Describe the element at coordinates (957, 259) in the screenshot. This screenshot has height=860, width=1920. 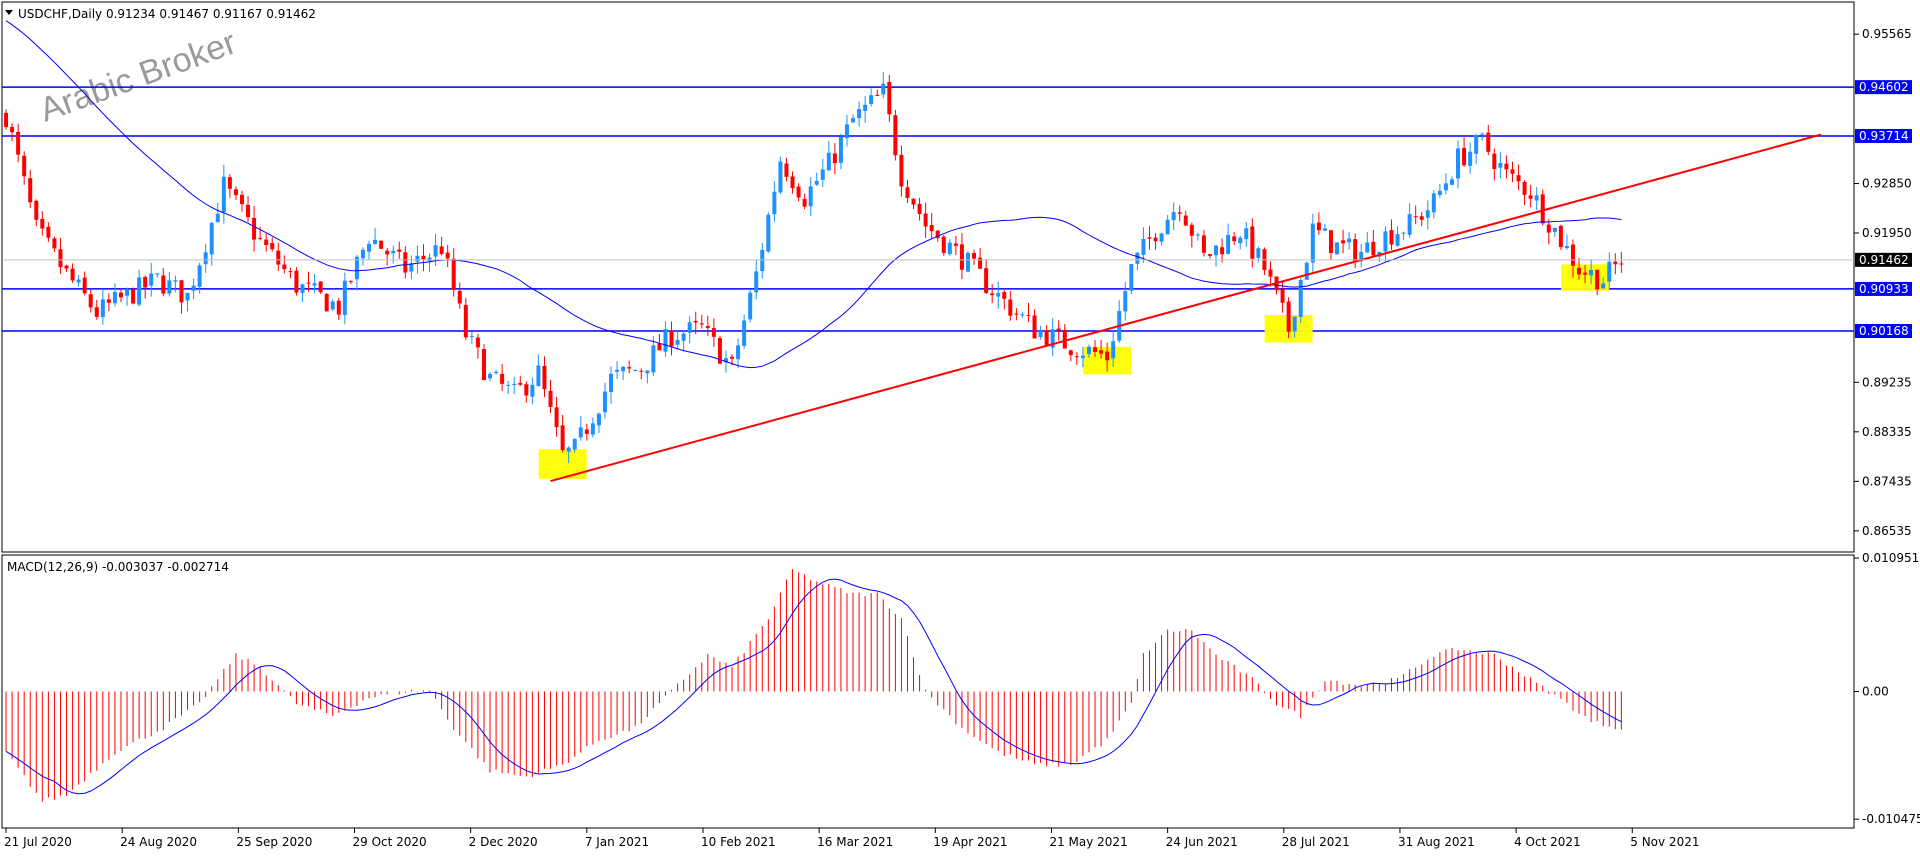
I see `current-price-marker: 0.91462` at that location.